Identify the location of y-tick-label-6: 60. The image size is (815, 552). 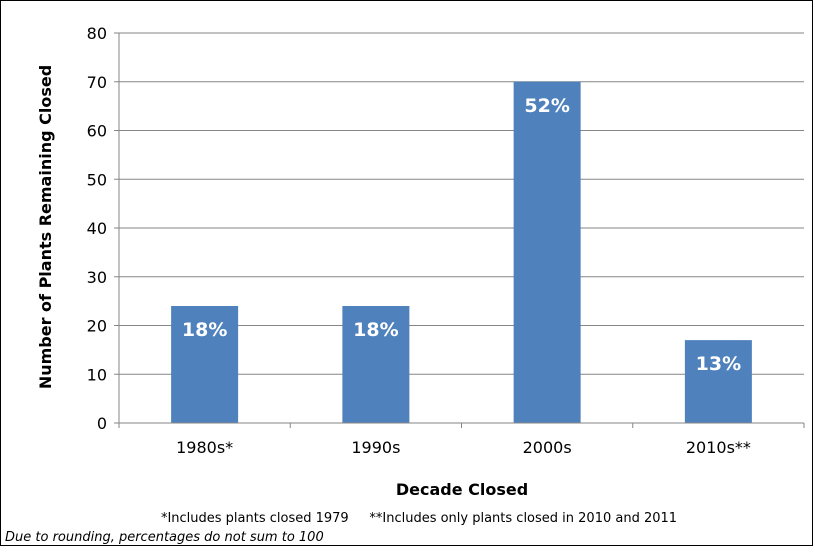
(97, 131).